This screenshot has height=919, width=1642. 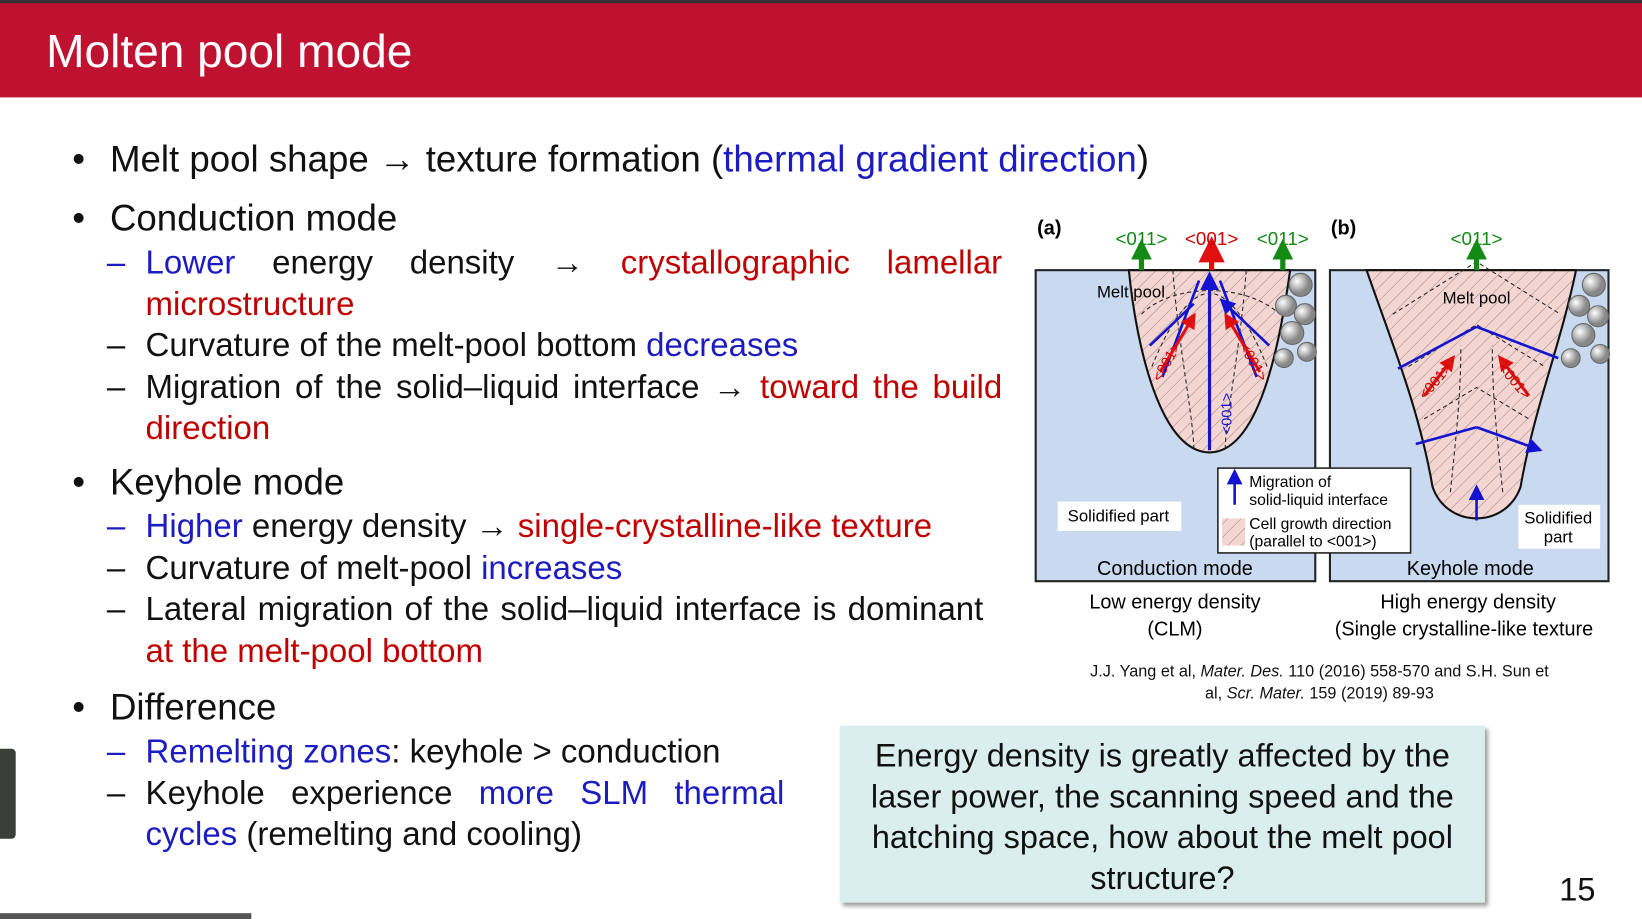 What do you see at coordinates (930, 160) in the screenshot?
I see `text-run: thermal gradient direction` at bounding box center [930, 160].